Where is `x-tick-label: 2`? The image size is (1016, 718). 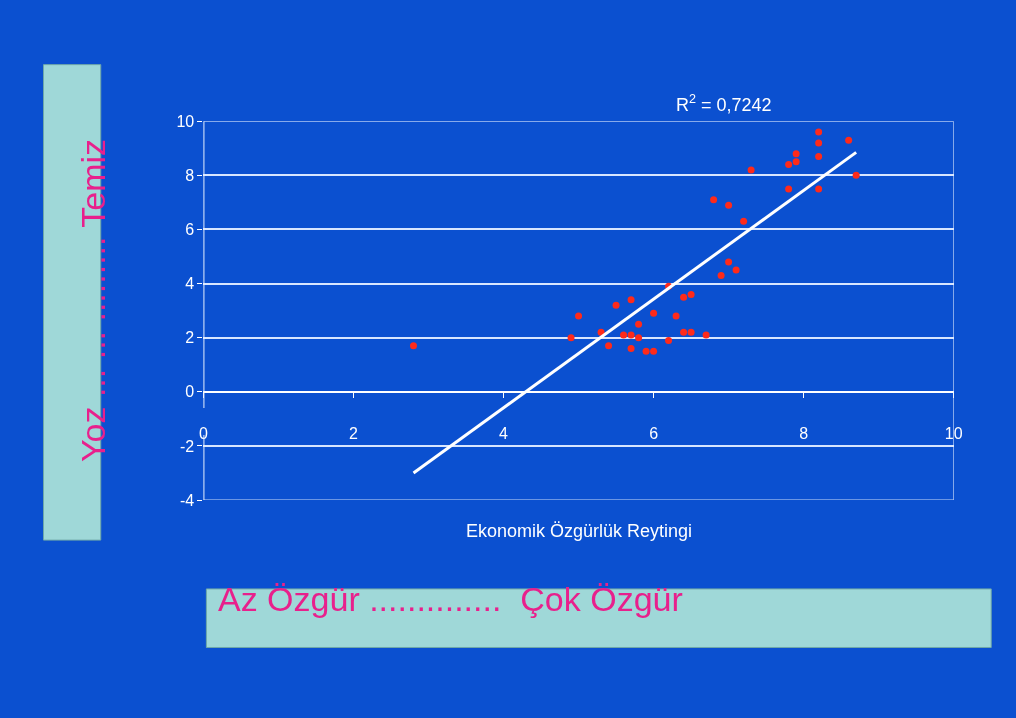 x-tick-label: 2 is located at coordinates (354, 434).